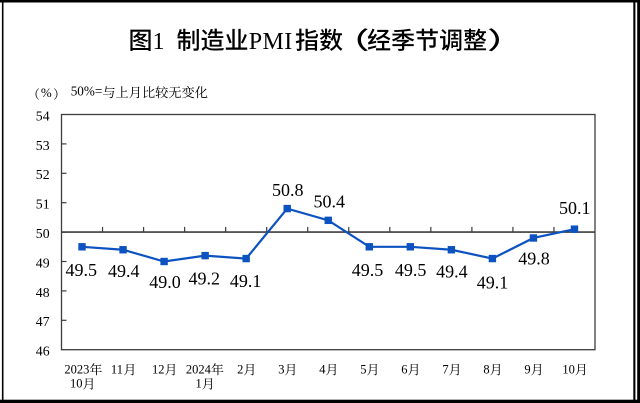 This screenshot has height=403, width=640. Describe the element at coordinates (486, 369) in the screenshot. I see `svg-text: 8` at that location.